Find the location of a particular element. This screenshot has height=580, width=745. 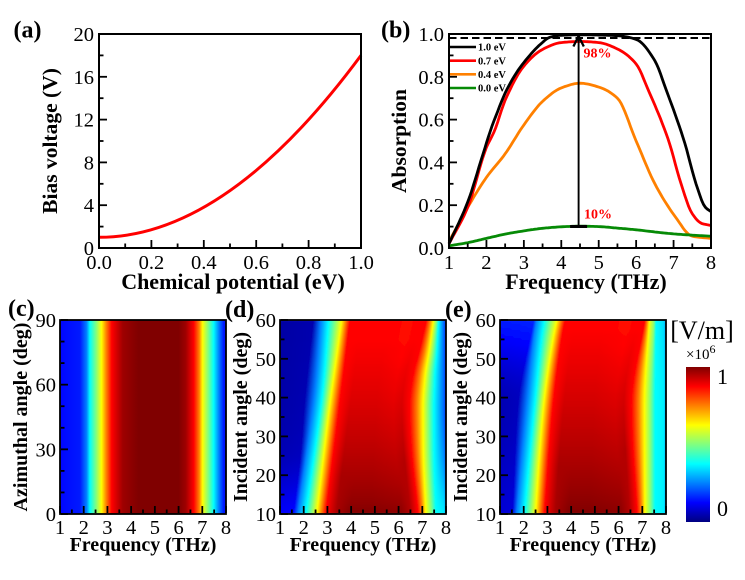

svg-text: (a) is located at coordinates (28, 31).